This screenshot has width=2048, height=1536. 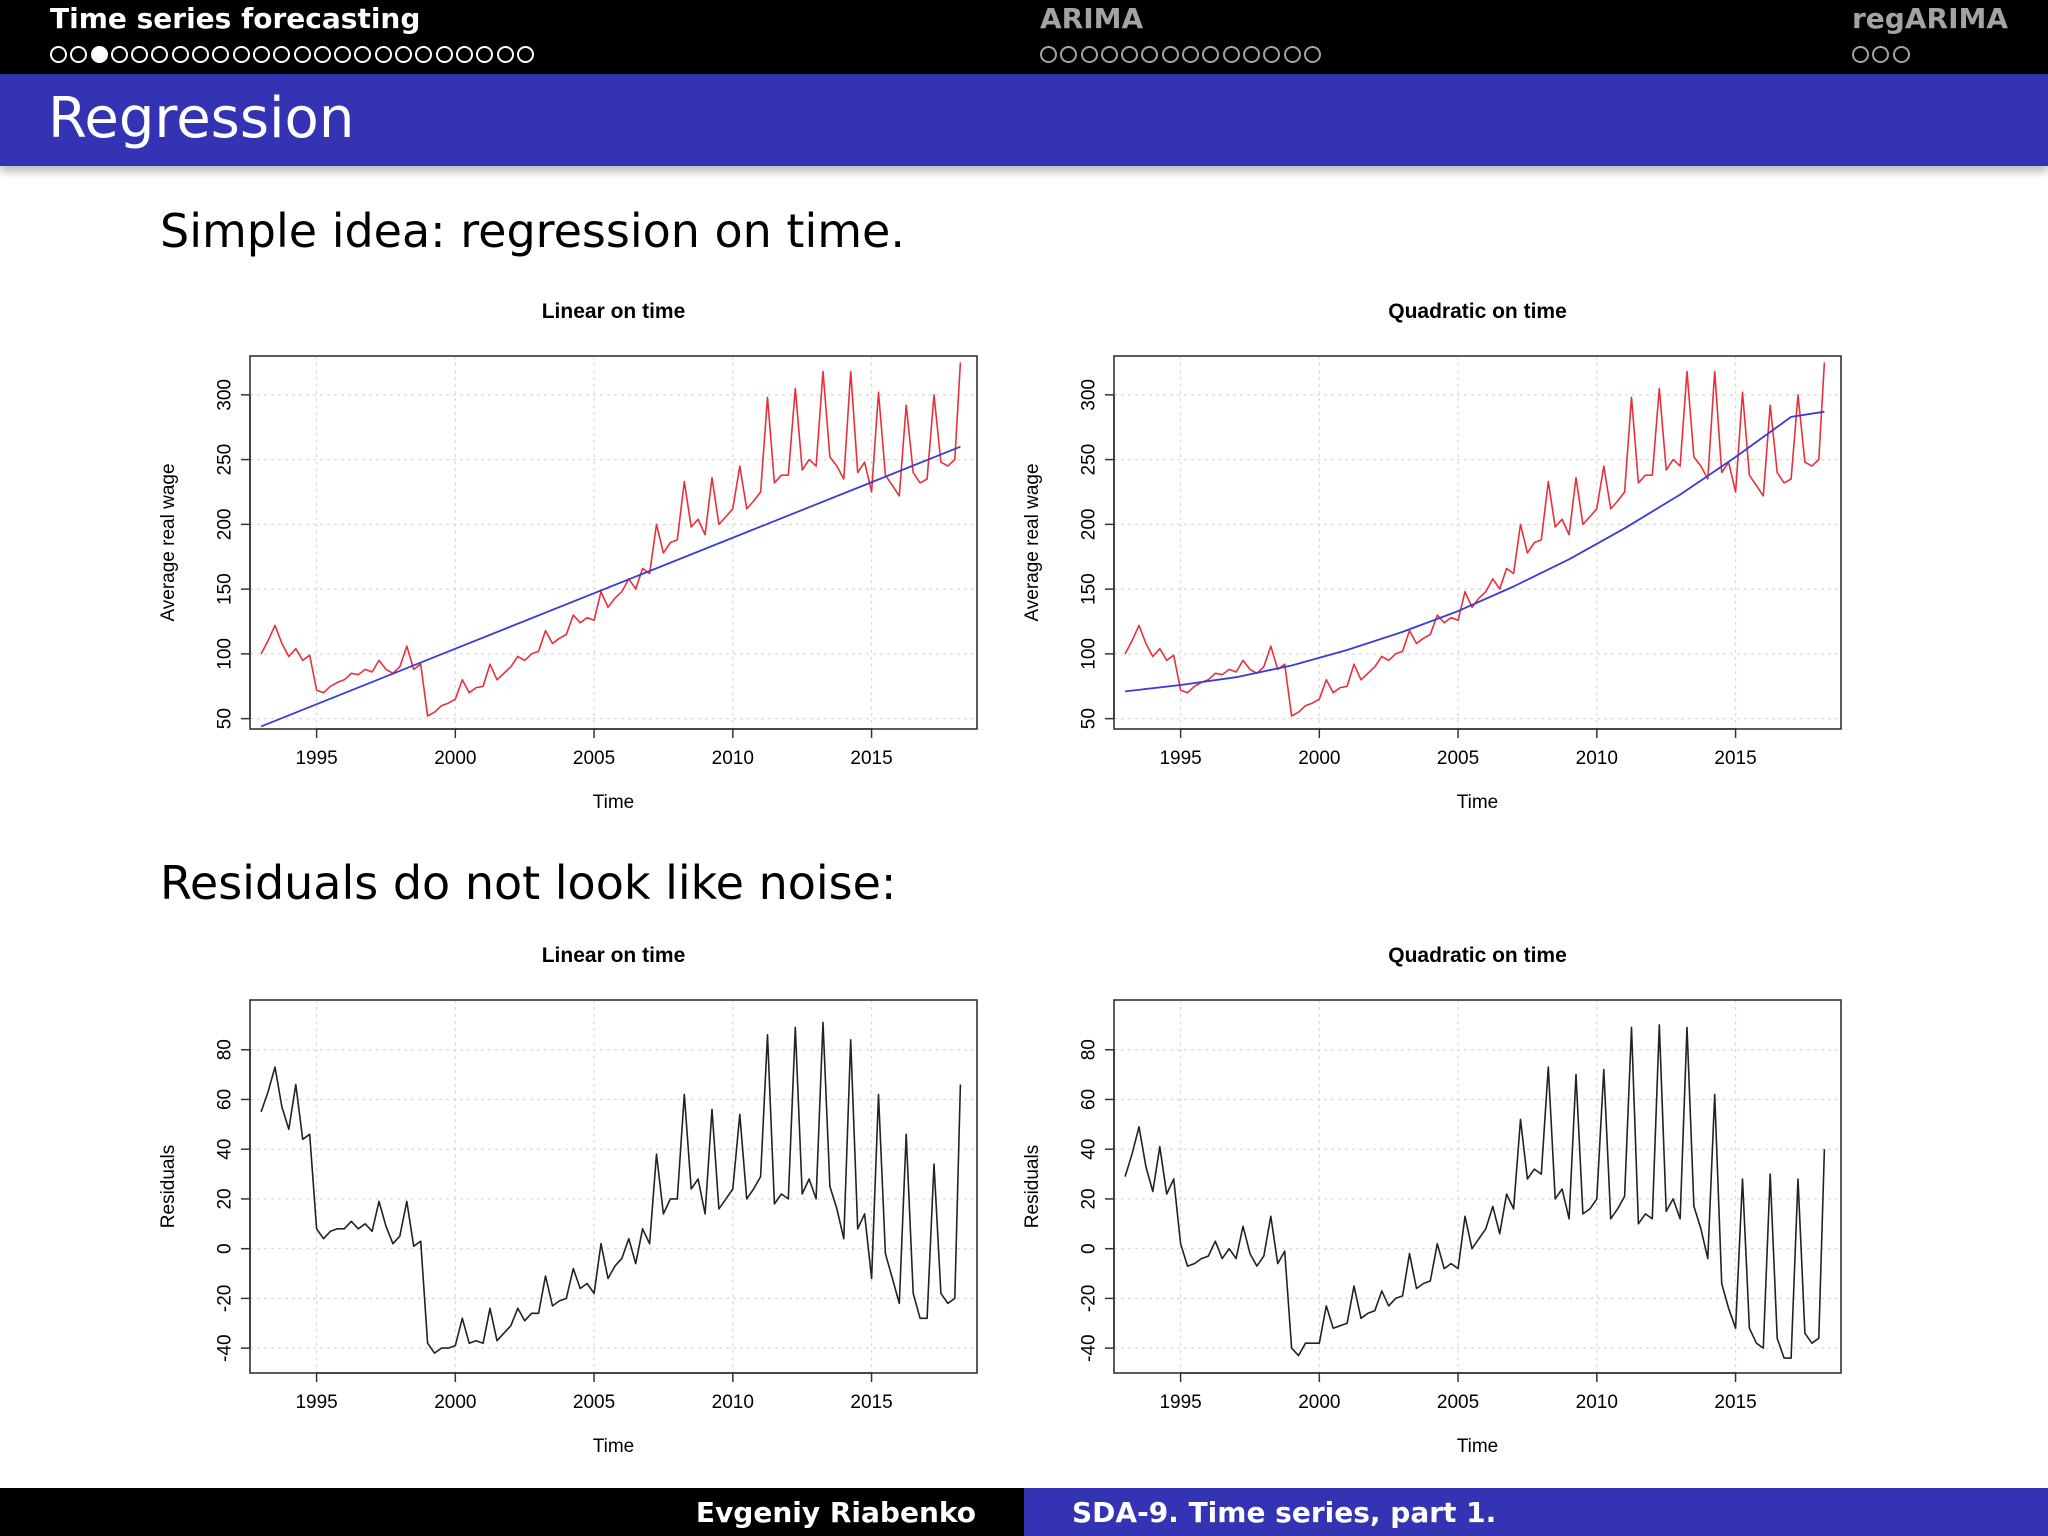 What do you see at coordinates (225, 395) in the screenshot?
I see `y-tick-label: 300` at bounding box center [225, 395].